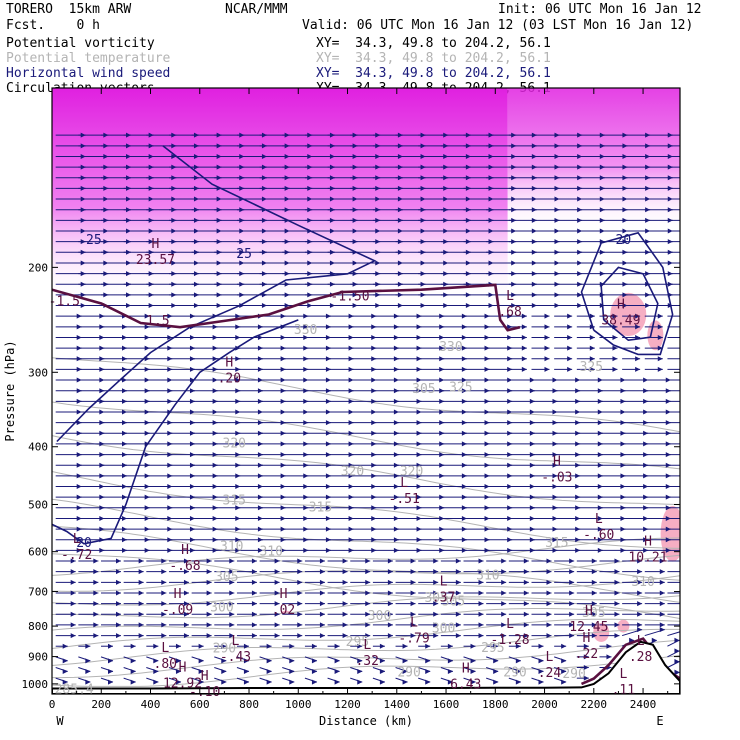  What do you see at coordinates (347, 704) in the screenshot?
I see `x-tick-label-6: 1200` at bounding box center [347, 704].